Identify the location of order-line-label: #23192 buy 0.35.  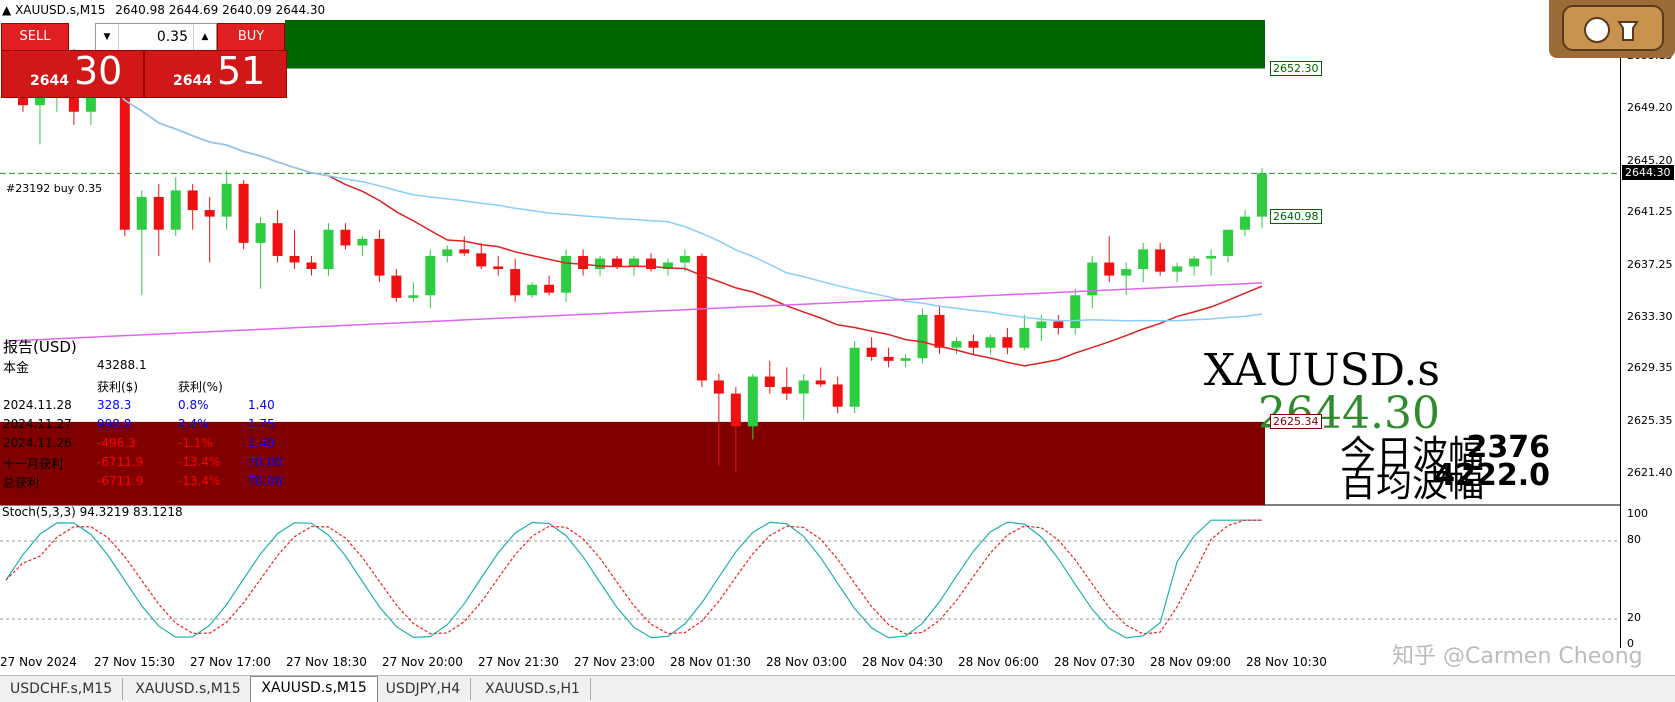
(54, 188).